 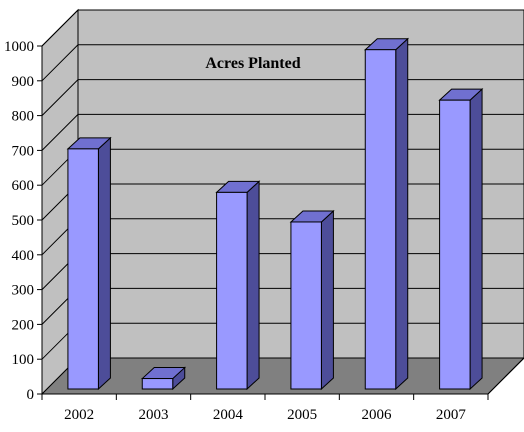 I want to click on y-tick-label: 100, so click(x=23, y=360).